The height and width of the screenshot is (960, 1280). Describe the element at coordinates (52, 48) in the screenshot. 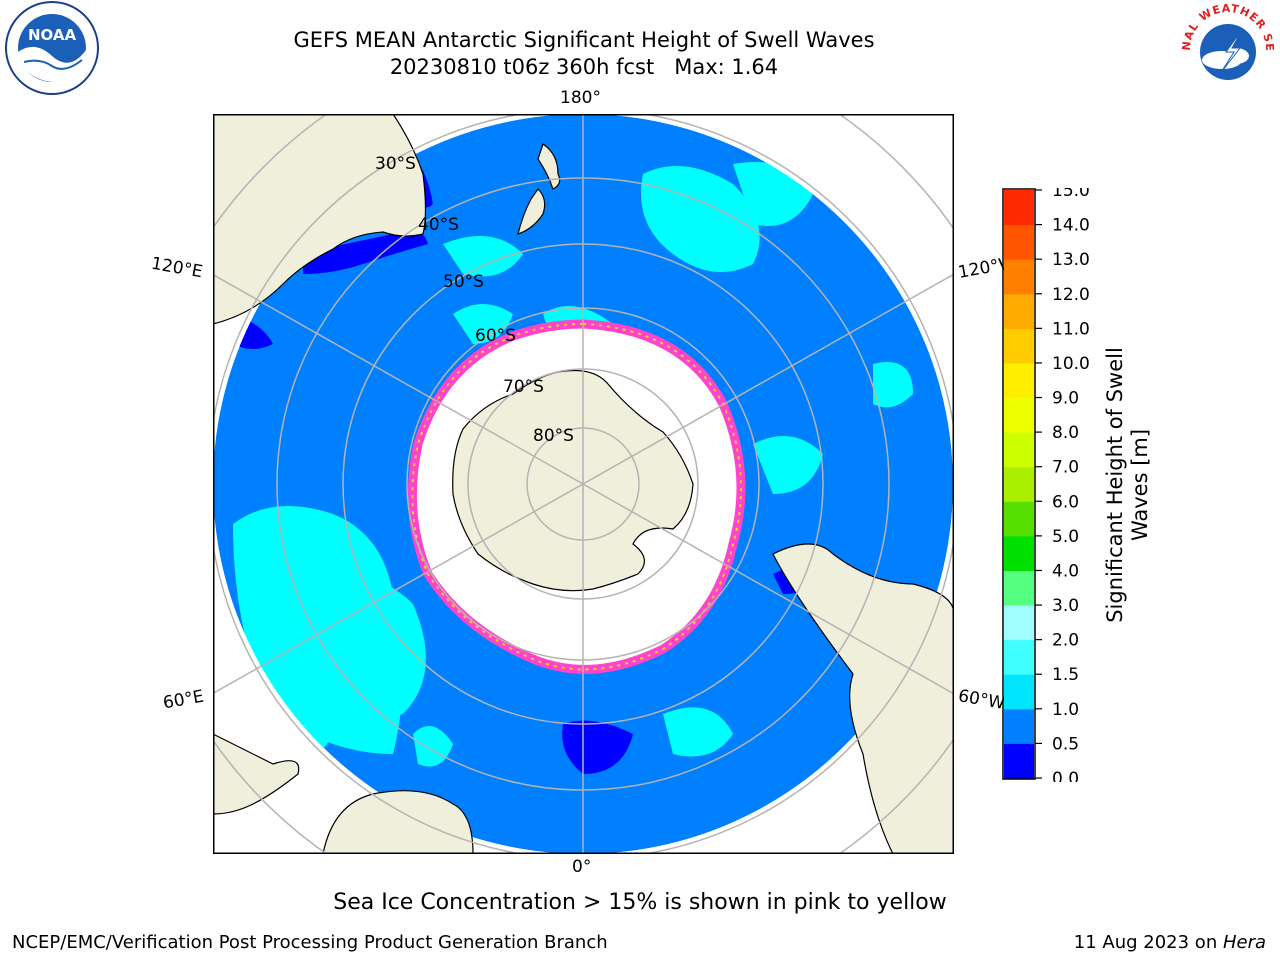

I see `noaa-logo: NOAA` at that location.